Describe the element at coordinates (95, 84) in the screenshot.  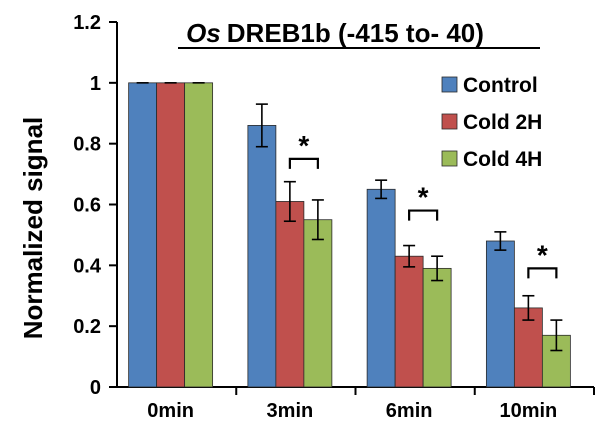
I see `y-tick-label: 1` at that location.